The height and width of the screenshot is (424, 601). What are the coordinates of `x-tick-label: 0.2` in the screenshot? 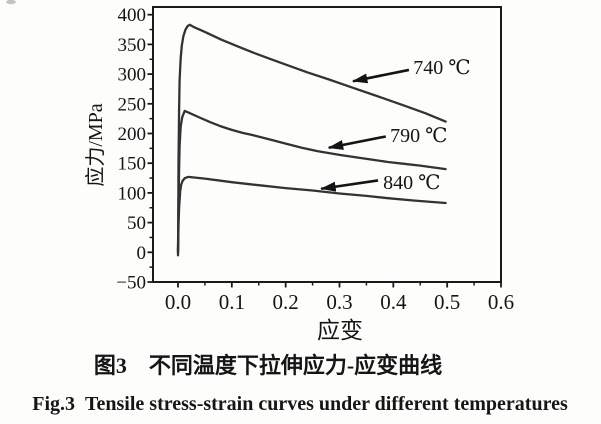 It's located at (286, 302).